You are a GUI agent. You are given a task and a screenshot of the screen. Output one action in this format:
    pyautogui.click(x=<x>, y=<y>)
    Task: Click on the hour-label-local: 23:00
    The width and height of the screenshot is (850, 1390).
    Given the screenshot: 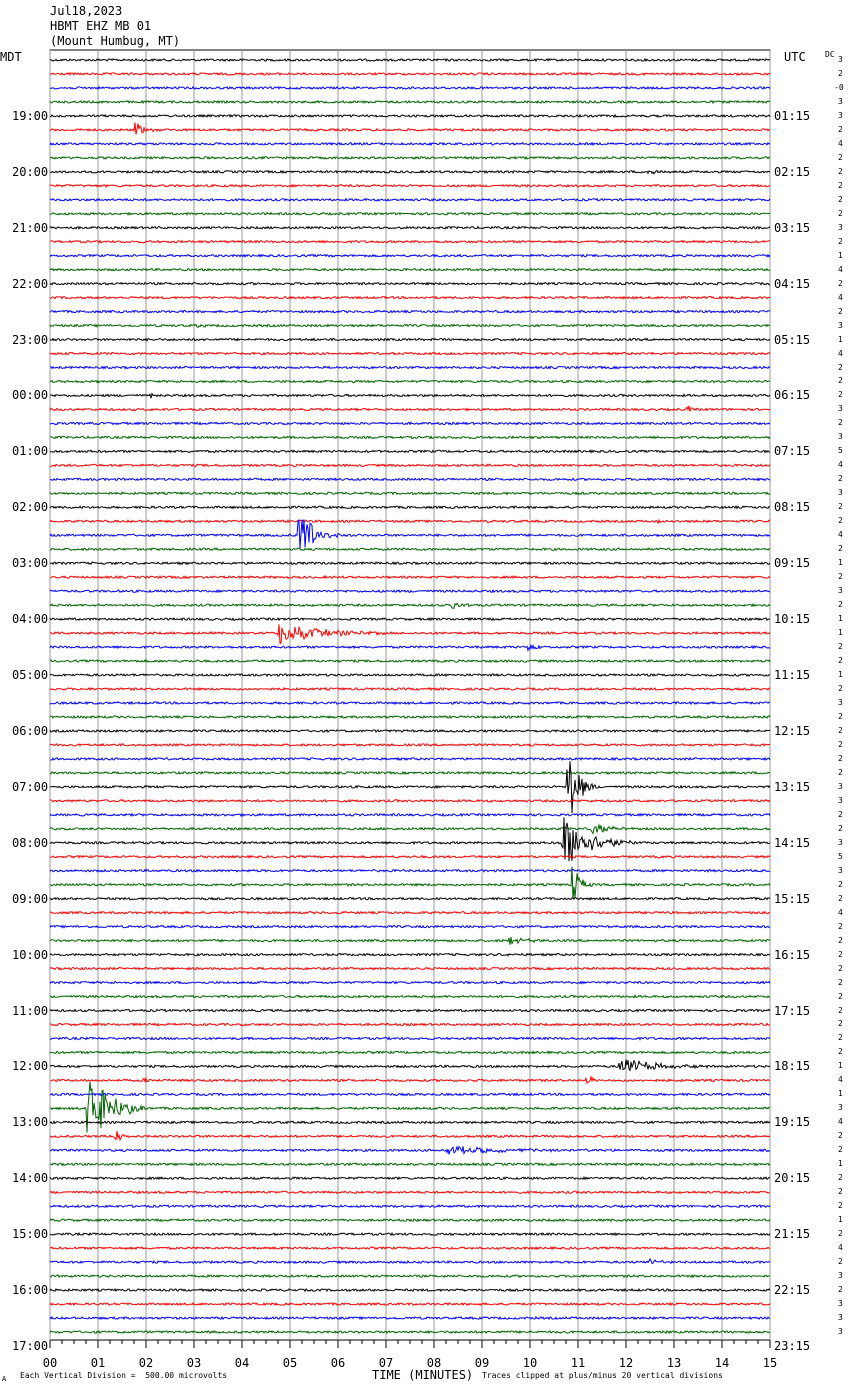 What is the action you would take?
    pyautogui.click(x=30, y=339)
    